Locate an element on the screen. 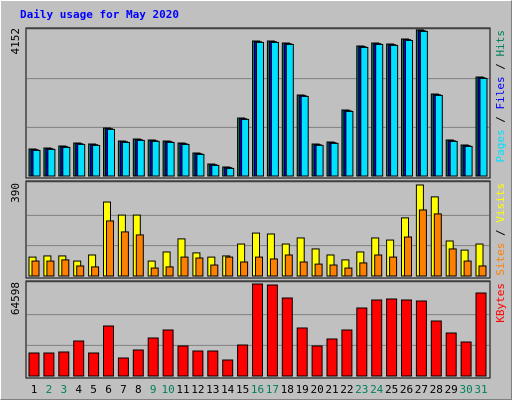  legend-entry: Sites is located at coordinates (500, 259).